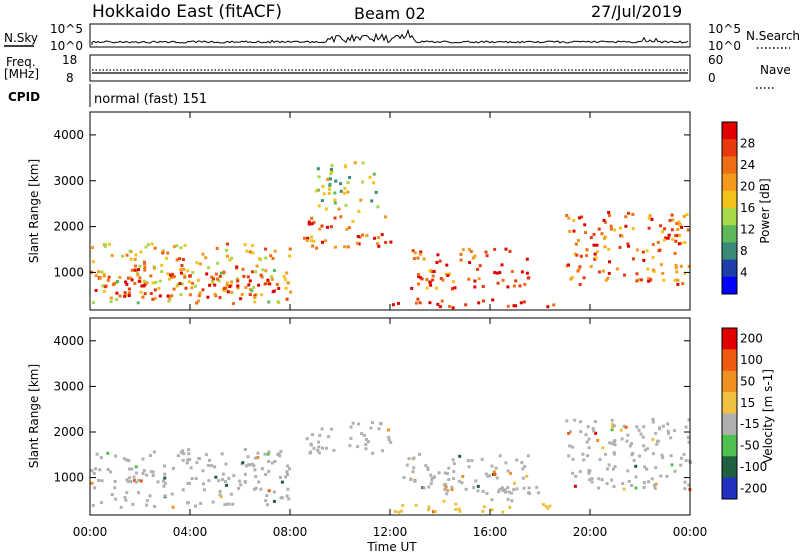  I want to click on xaxis-label: Time UT, so click(391, 547).